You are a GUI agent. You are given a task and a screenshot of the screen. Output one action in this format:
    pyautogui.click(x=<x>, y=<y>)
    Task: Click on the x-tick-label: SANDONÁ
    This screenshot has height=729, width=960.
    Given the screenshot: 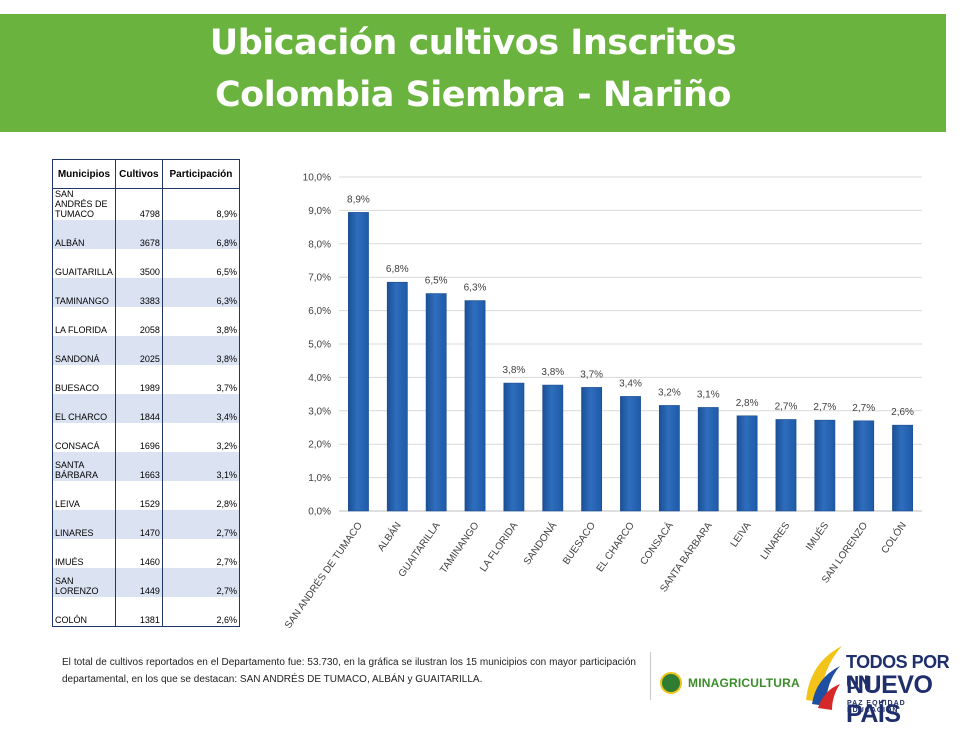 What is the action you would take?
    pyautogui.click(x=539, y=543)
    